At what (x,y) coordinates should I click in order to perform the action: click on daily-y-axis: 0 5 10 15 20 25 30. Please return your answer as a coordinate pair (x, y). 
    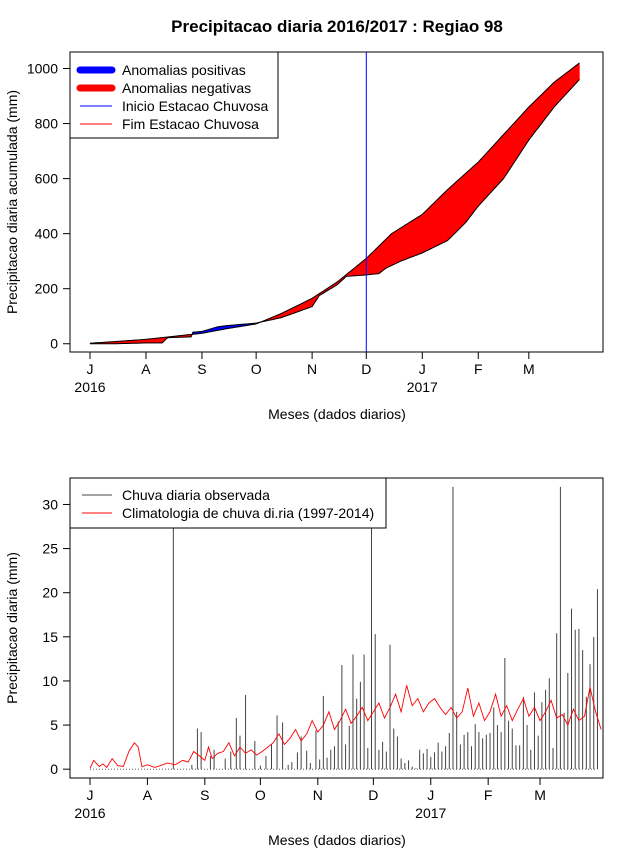
    Looking at the image, I should click on (56, 636).